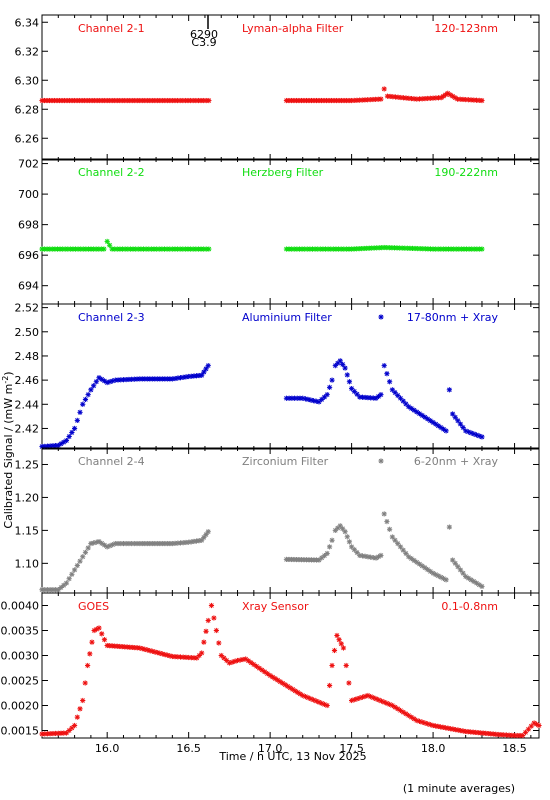 The height and width of the screenshot is (800, 550). Describe the element at coordinates (5, 380) in the screenshot. I see `y-axis-label-sup: -2` at that location.